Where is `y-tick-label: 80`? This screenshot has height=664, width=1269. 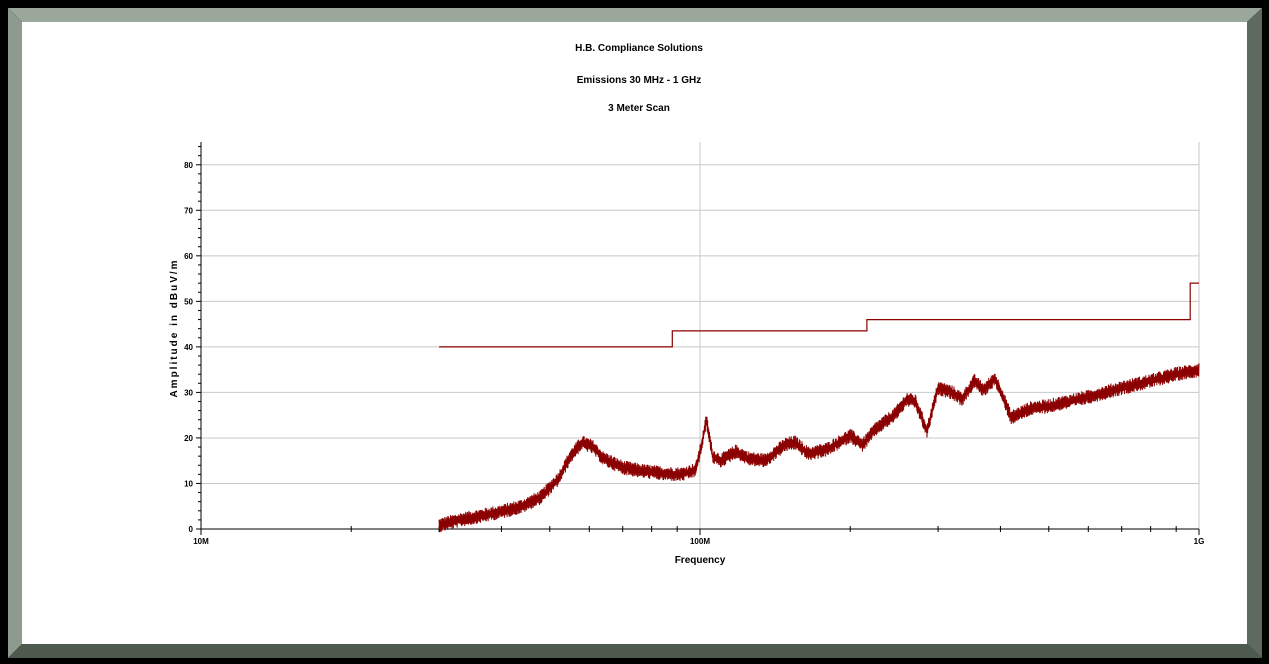 y-tick-label: 80 is located at coordinates (188, 165).